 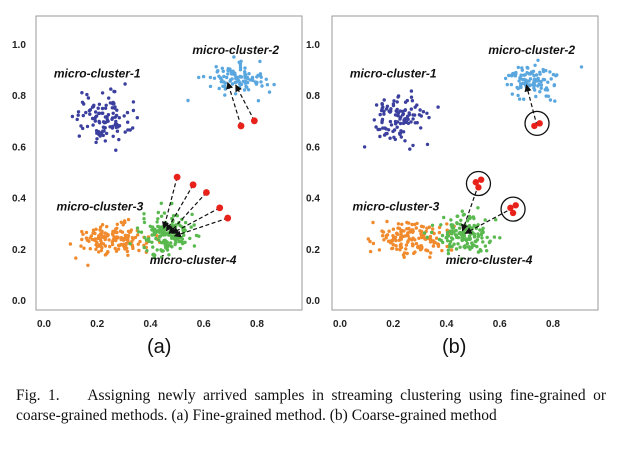 What do you see at coordinates (151, 324) in the screenshot?
I see `x-tick-label: 0.4` at bounding box center [151, 324].